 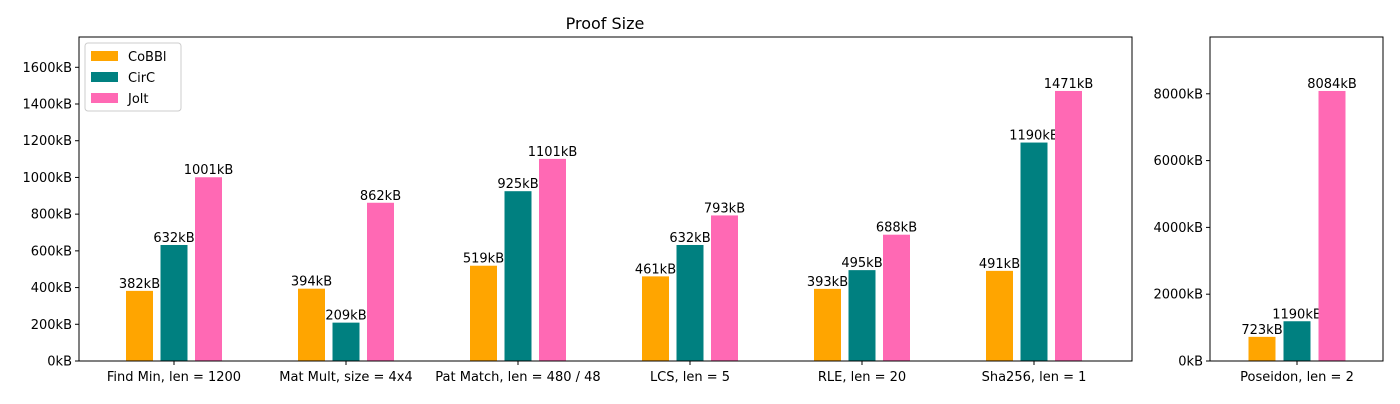 What do you see at coordinates (553, 152) in the screenshot?
I see `data-label: 1101kB` at bounding box center [553, 152].